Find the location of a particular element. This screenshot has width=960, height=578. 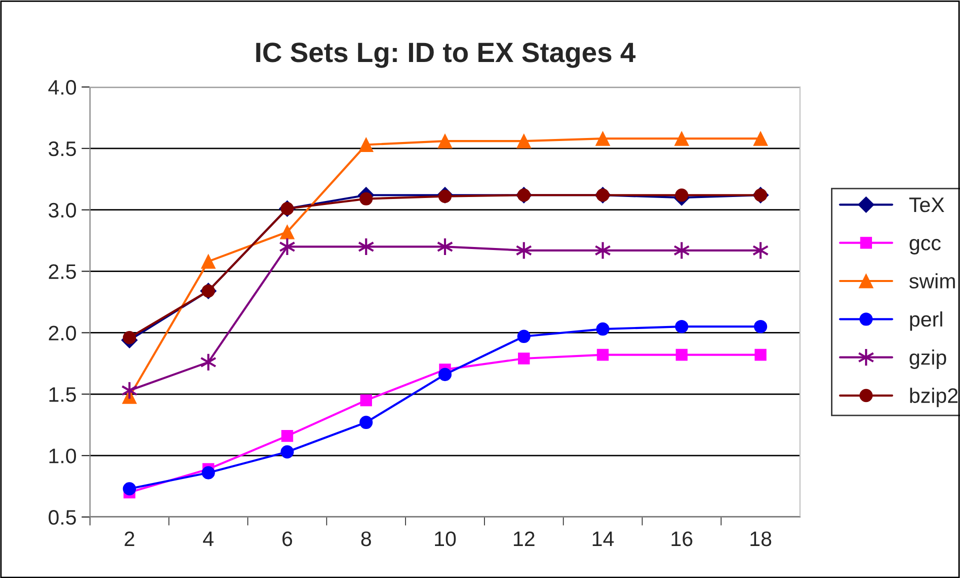

legend-label: perl is located at coordinates (926, 321).